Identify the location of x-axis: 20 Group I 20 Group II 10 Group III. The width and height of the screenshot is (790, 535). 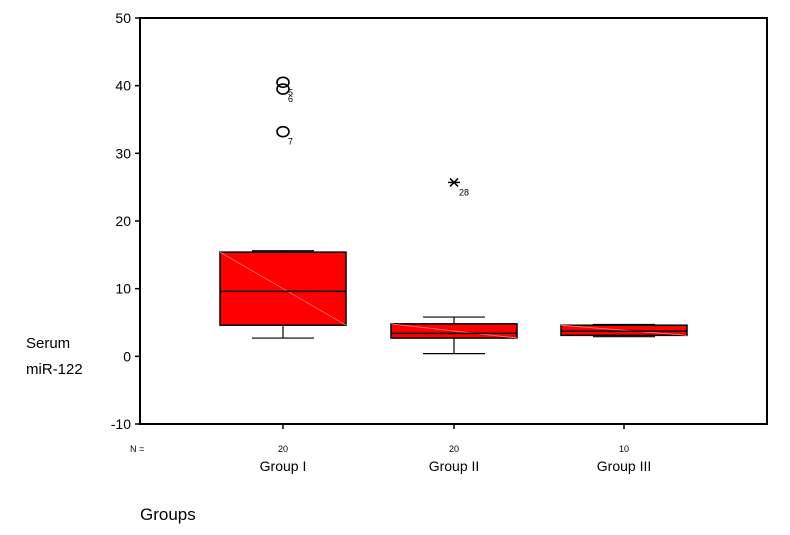
(455, 449).